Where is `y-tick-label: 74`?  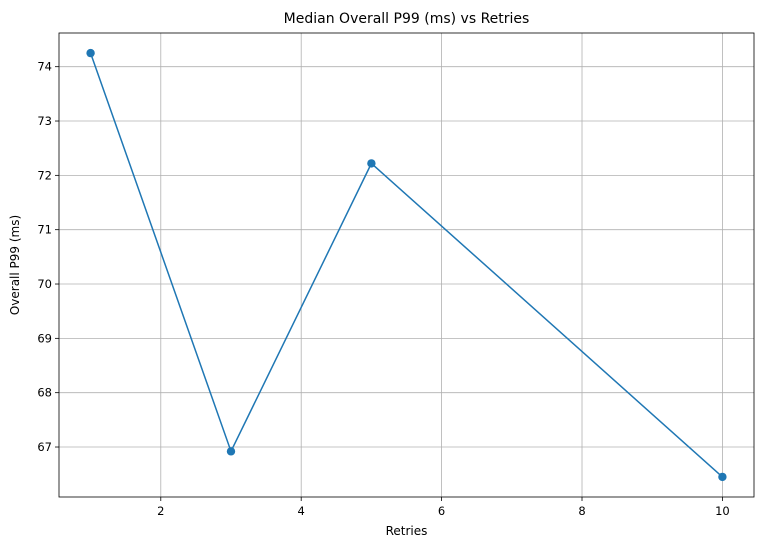
y-tick-label: 74 is located at coordinates (44, 67).